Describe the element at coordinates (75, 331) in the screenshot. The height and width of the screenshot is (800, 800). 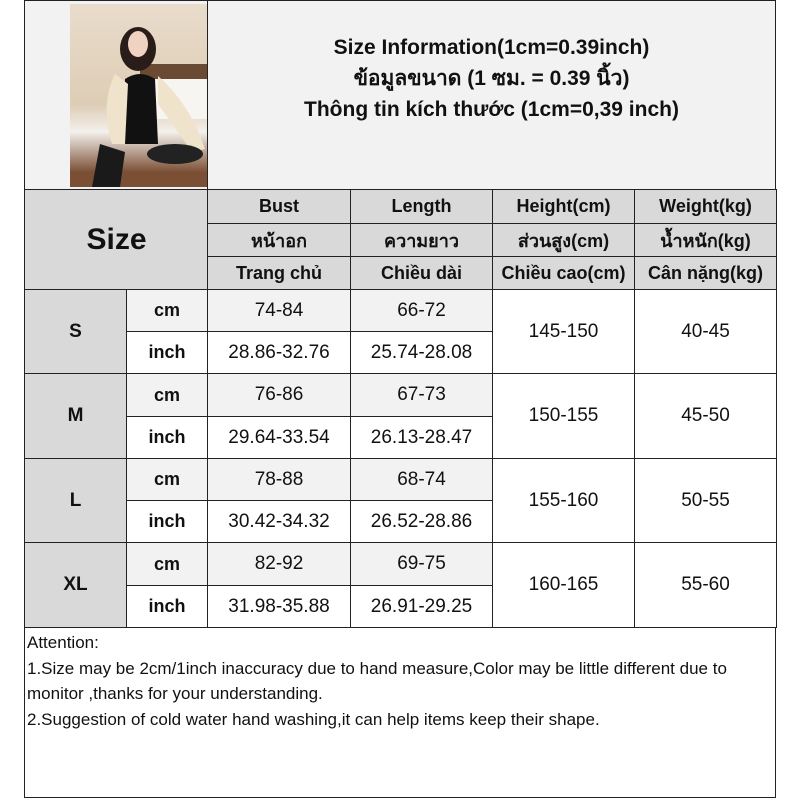
I see `size-label: S` at that location.